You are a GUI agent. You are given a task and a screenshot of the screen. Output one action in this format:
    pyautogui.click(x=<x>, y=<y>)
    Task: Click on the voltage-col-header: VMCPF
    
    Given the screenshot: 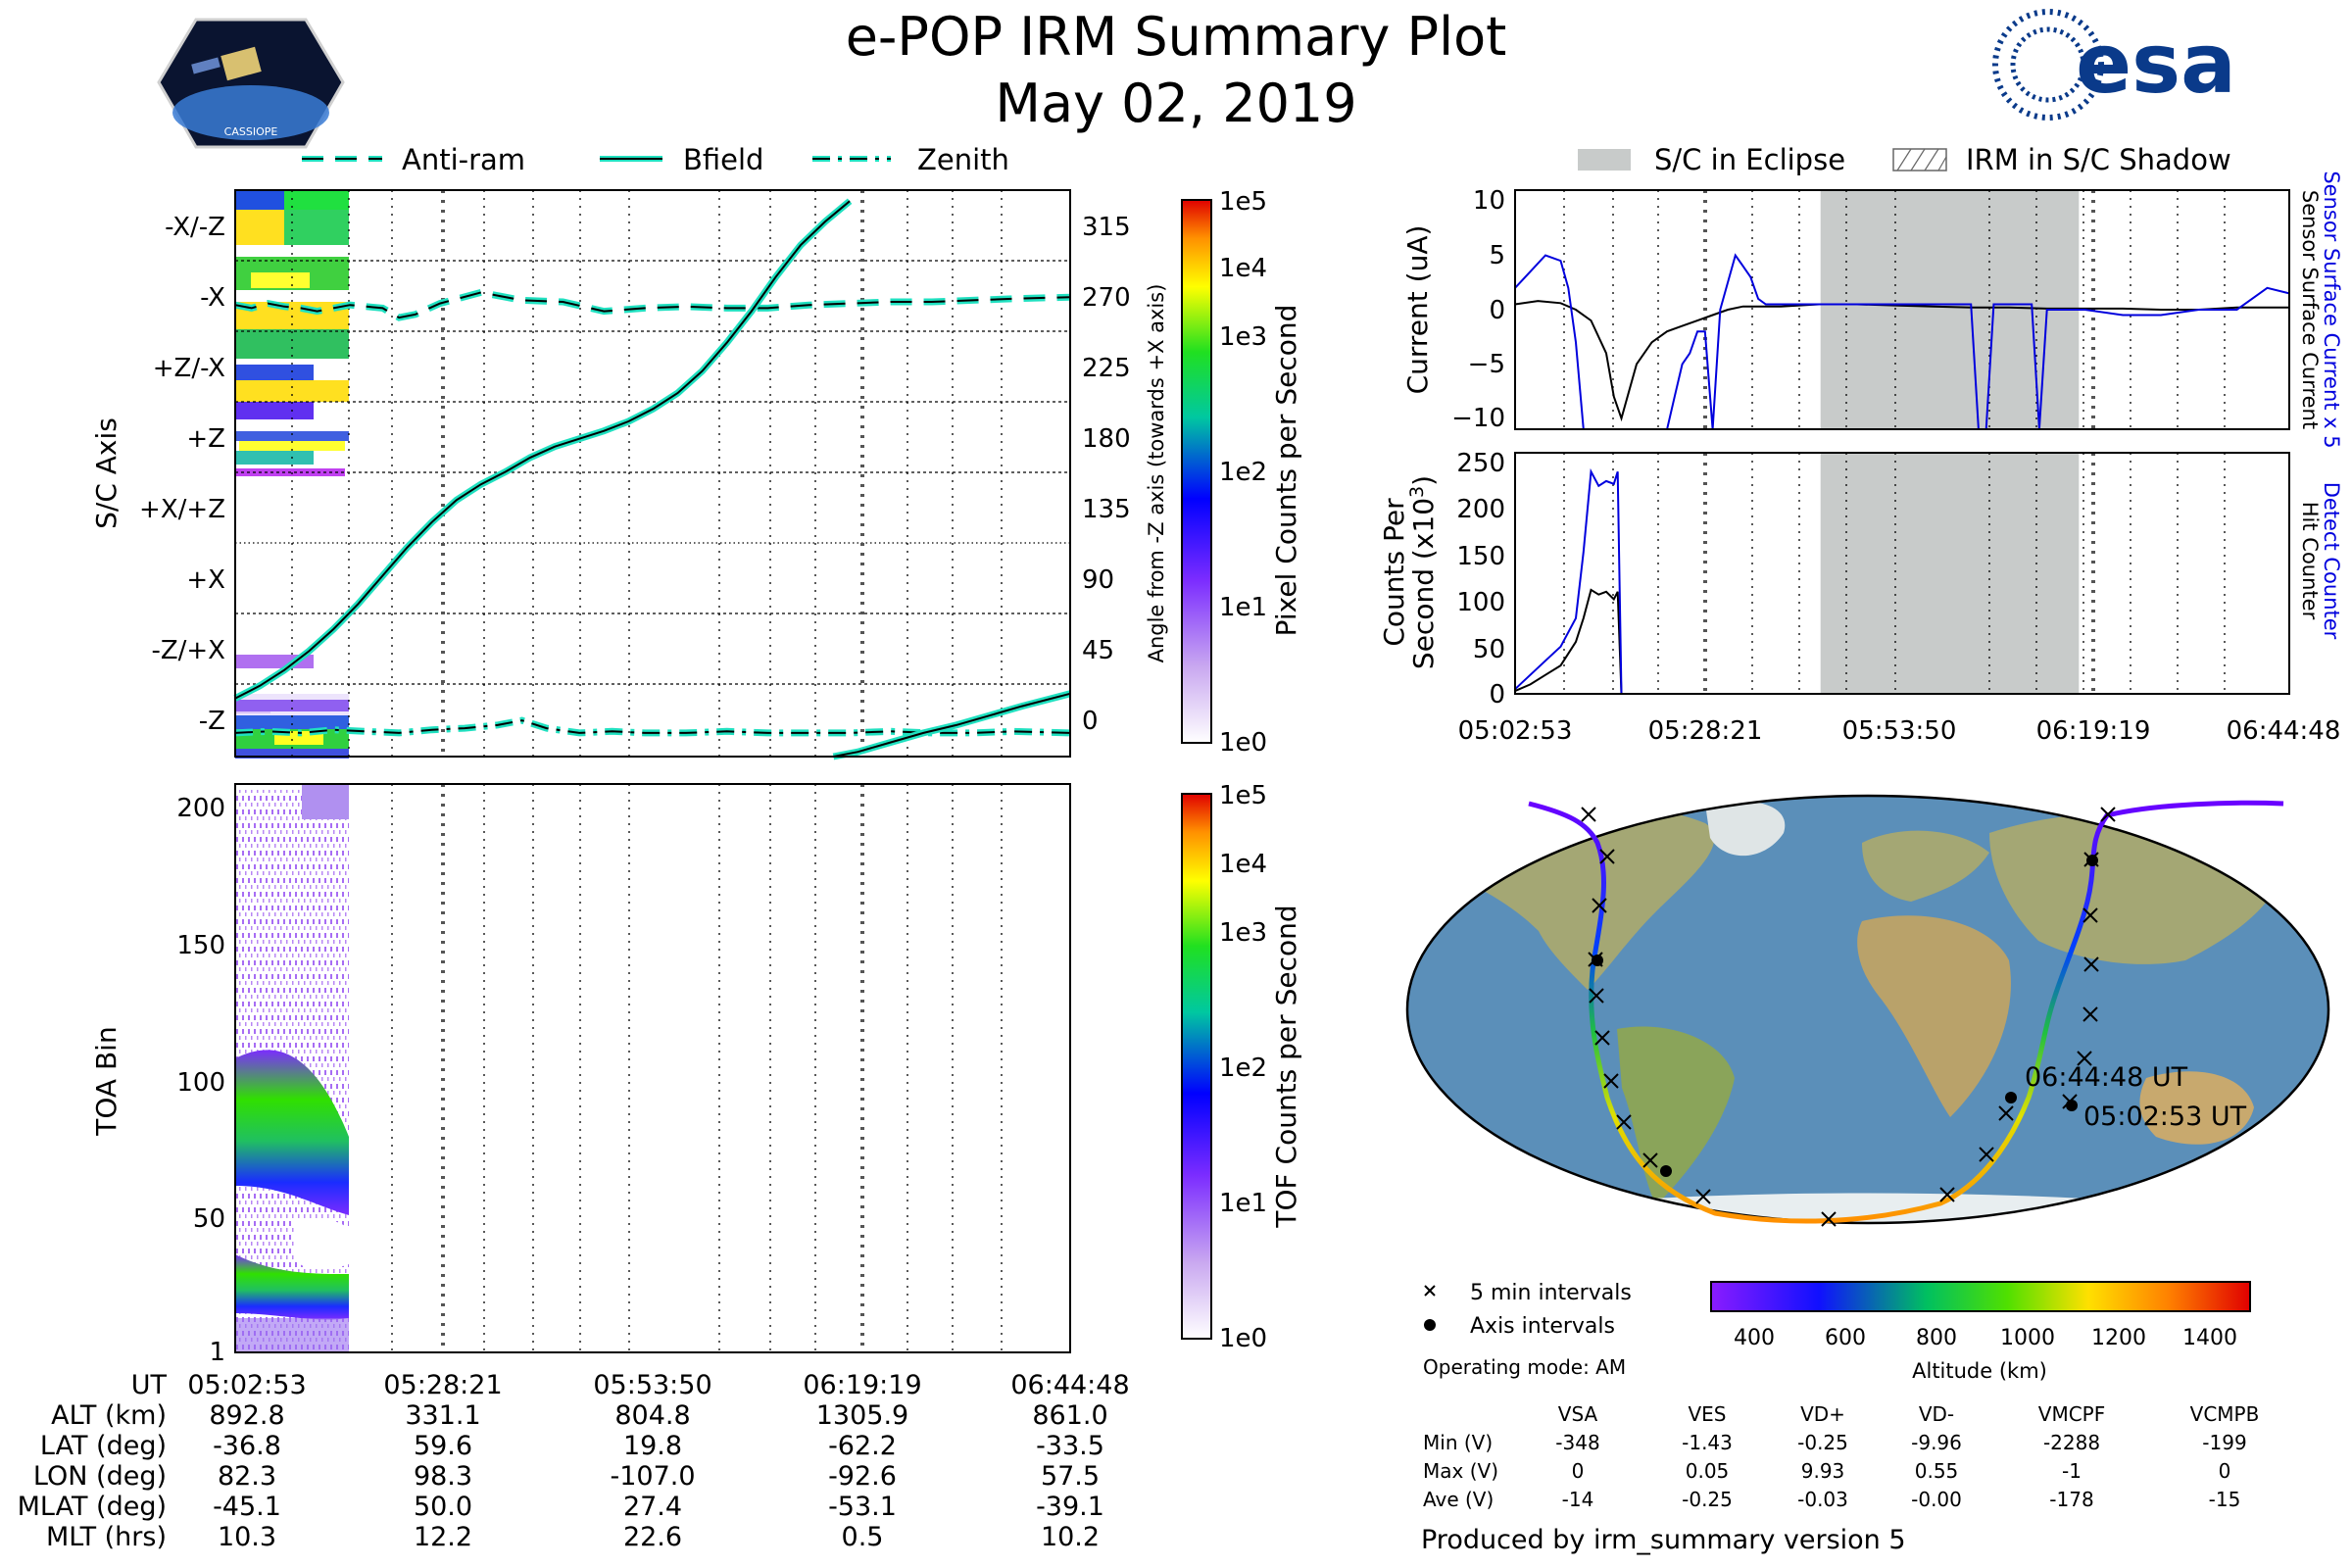 What is the action you would take?
    pyautogui.click(x=2071, y=1414)
    